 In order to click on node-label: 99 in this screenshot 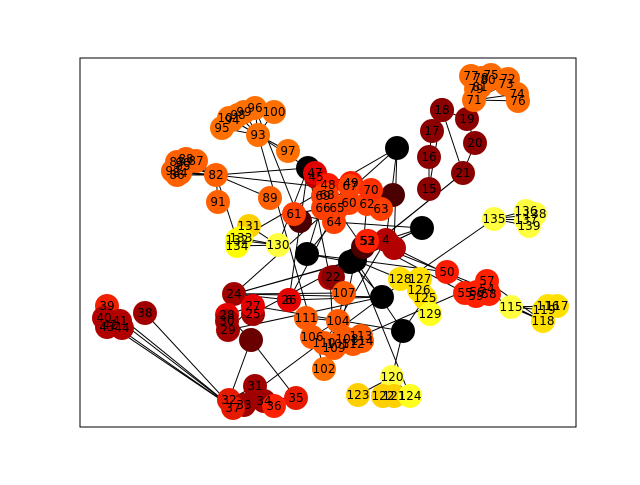, I will do `click(243, 112)`.